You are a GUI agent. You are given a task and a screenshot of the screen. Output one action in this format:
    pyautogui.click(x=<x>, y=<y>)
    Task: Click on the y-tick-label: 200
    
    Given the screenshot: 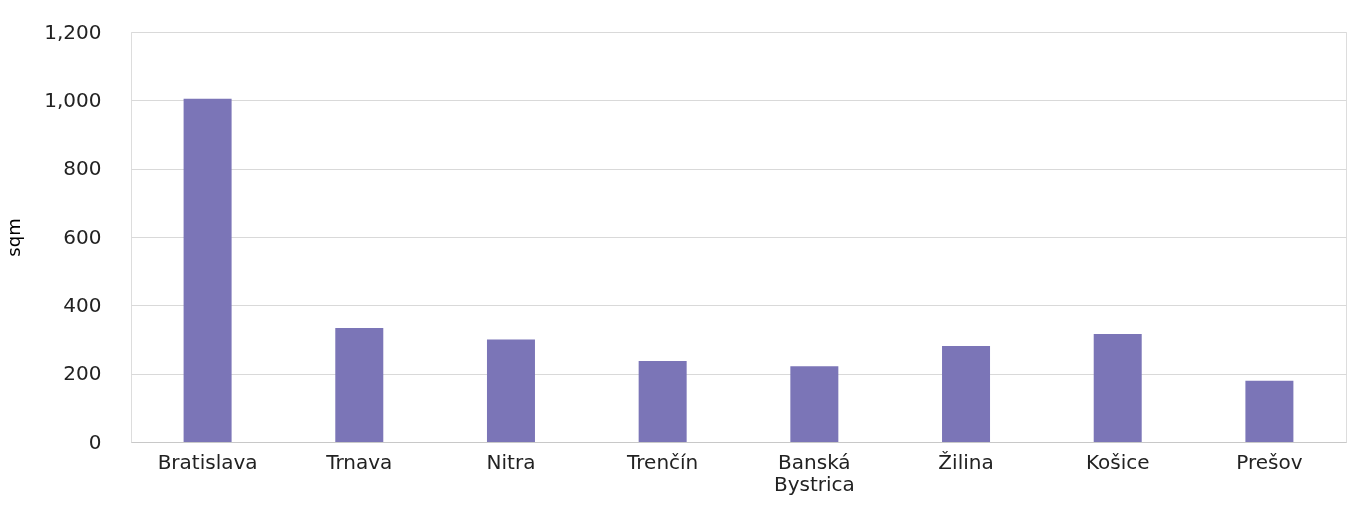 What is the action you would take?
    pyautogui.click(x=82, y=373)
    